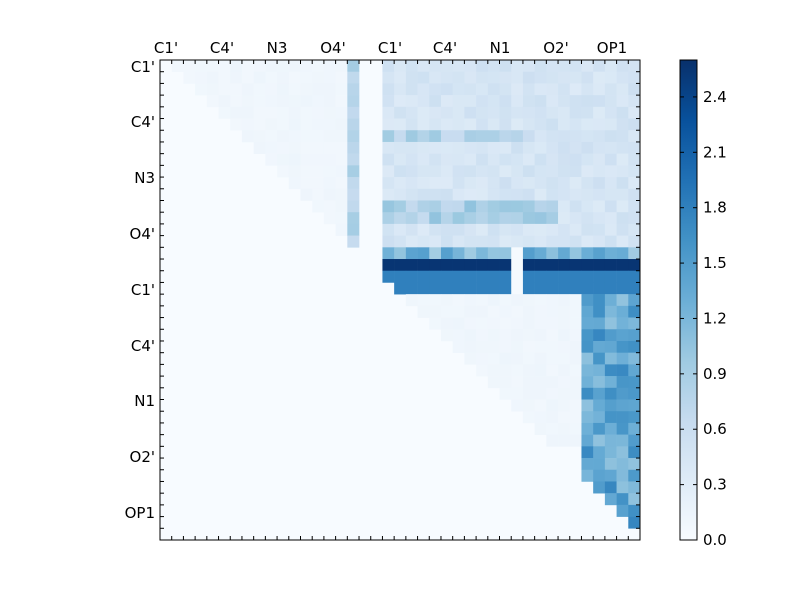 This screenshot has height=600, width=800. I want to click on colorbar-tick-label: 2.4, so click(715, 97).